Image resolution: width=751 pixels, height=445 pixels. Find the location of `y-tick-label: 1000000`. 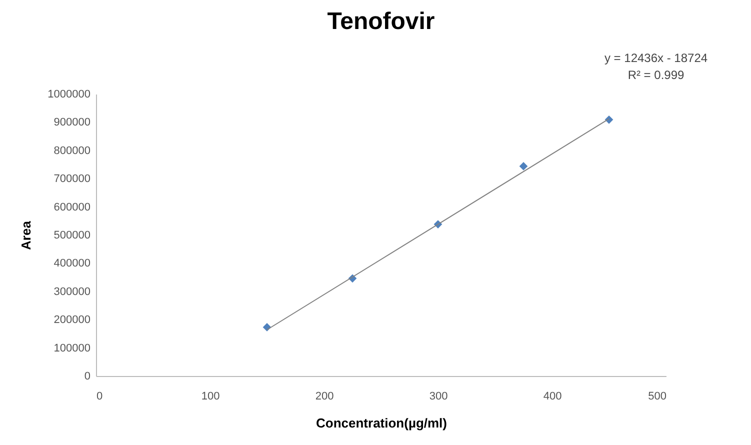

y-tick-label: 1000000 is located at coordinates (69, 94).